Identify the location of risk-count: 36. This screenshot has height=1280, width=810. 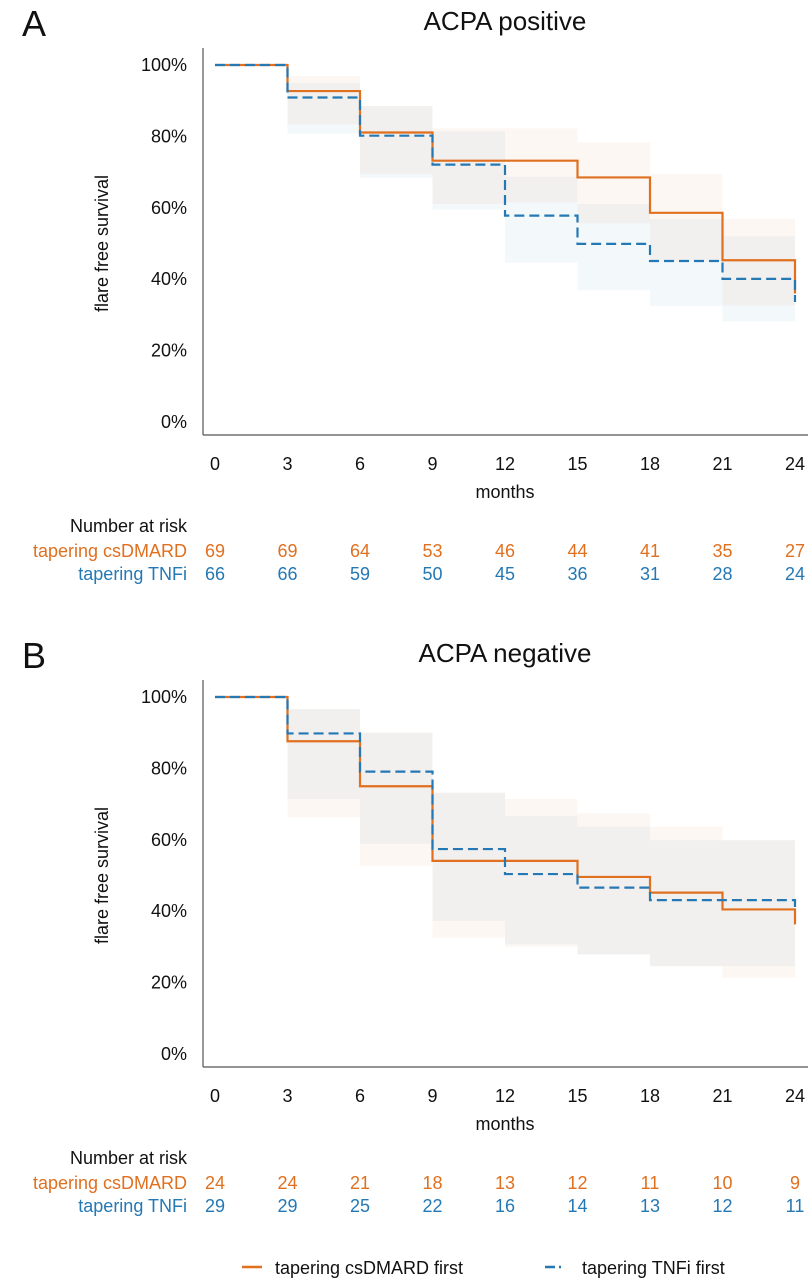
(577, 574).